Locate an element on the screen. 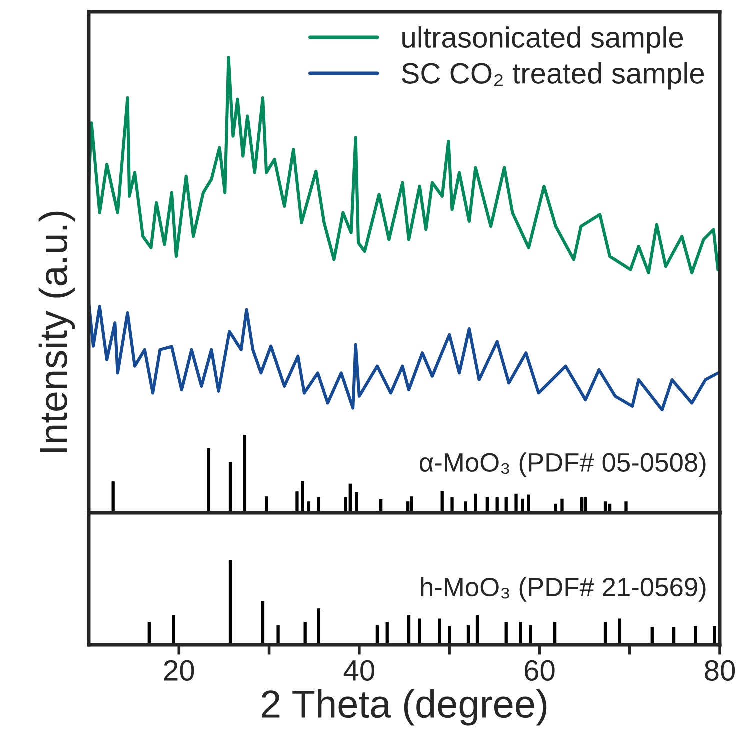  x-tick-label: 20 is located at coordinates (179, 671).